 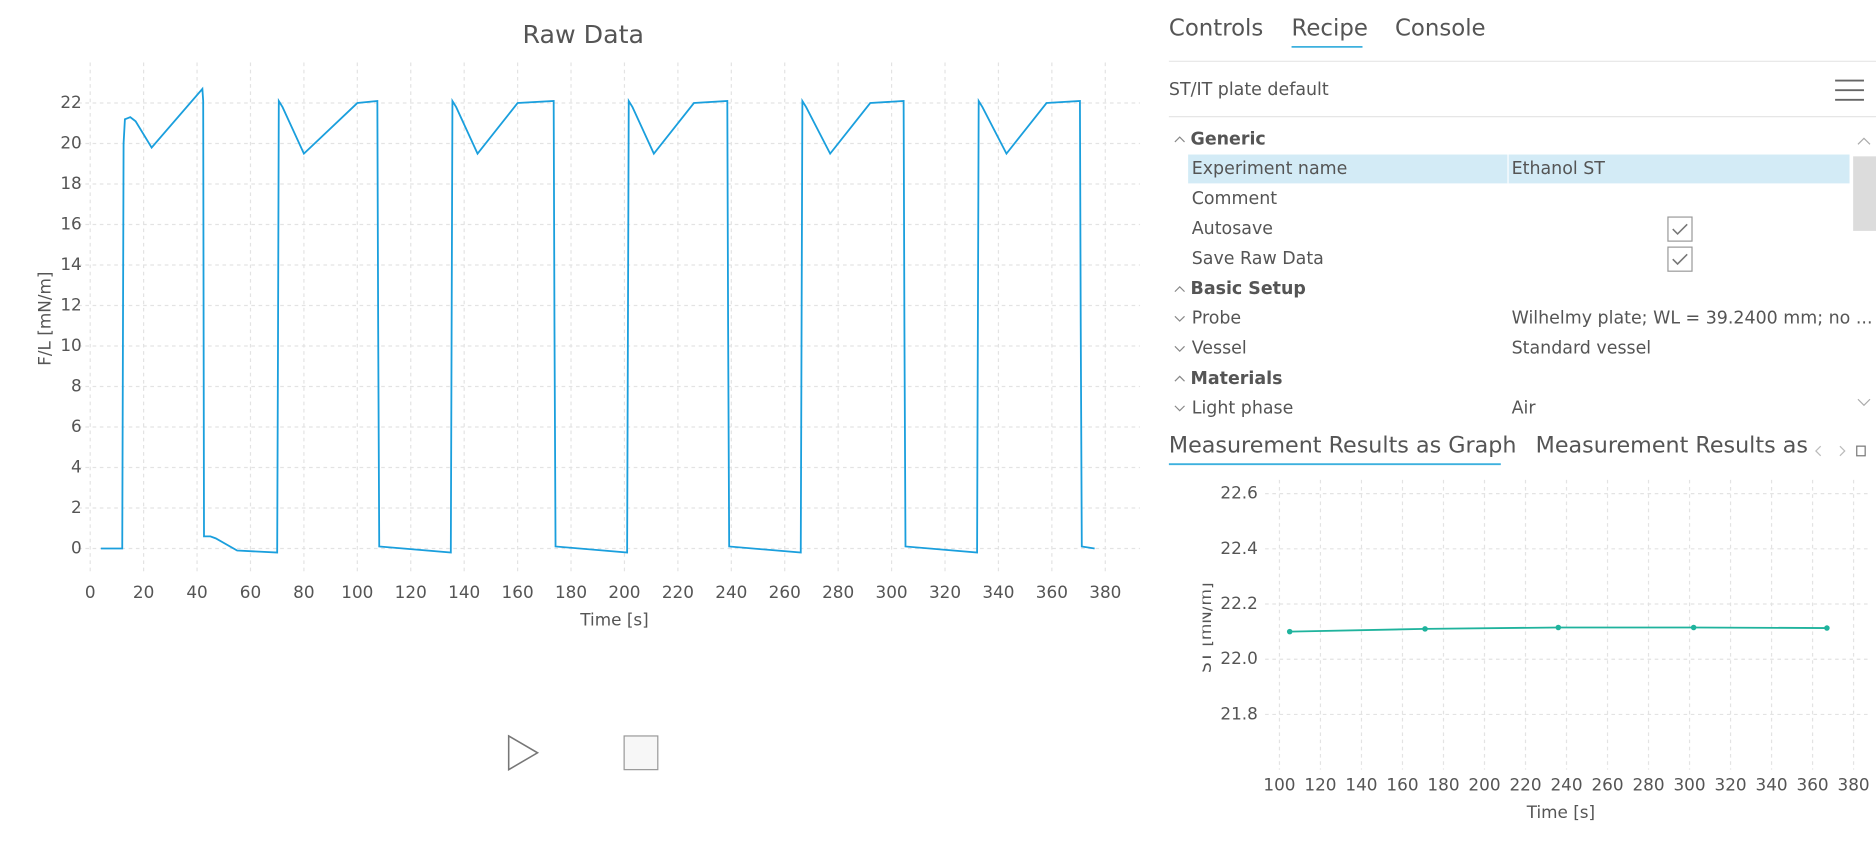 What do you see at coordinates (1813, 784) in the screenshot?
I see `x-tick-label: 360` at bounding box center [1813, 784].